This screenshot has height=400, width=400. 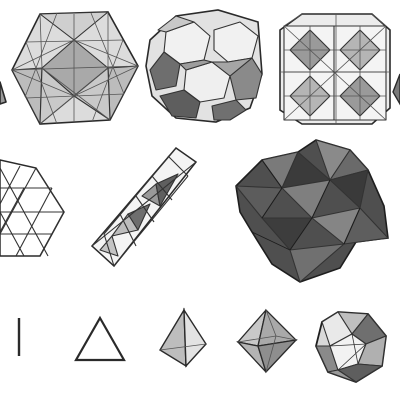 What do you see at coordinates (3, 93) in the screenshot?
I see `partial-octahedron-edge-icon` at bounding box center [3, 93].